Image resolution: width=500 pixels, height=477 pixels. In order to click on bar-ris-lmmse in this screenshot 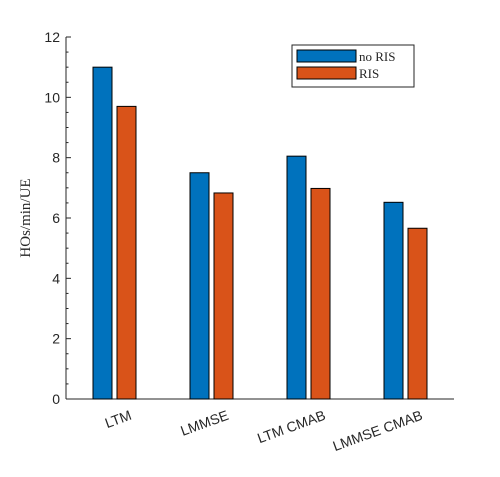, I will do `click(223, 296)`.